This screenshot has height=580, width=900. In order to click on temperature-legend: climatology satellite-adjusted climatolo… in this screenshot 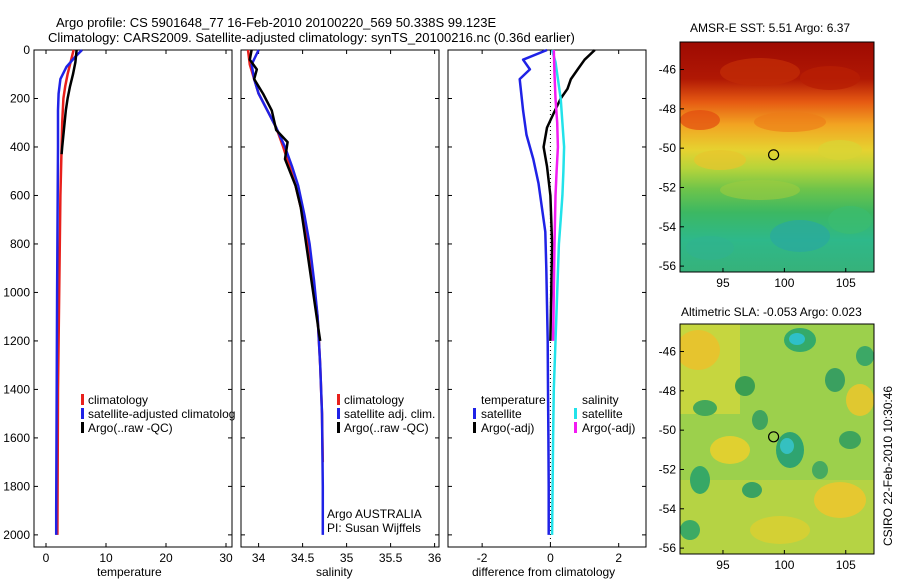, I will do `click(158, 414)`.